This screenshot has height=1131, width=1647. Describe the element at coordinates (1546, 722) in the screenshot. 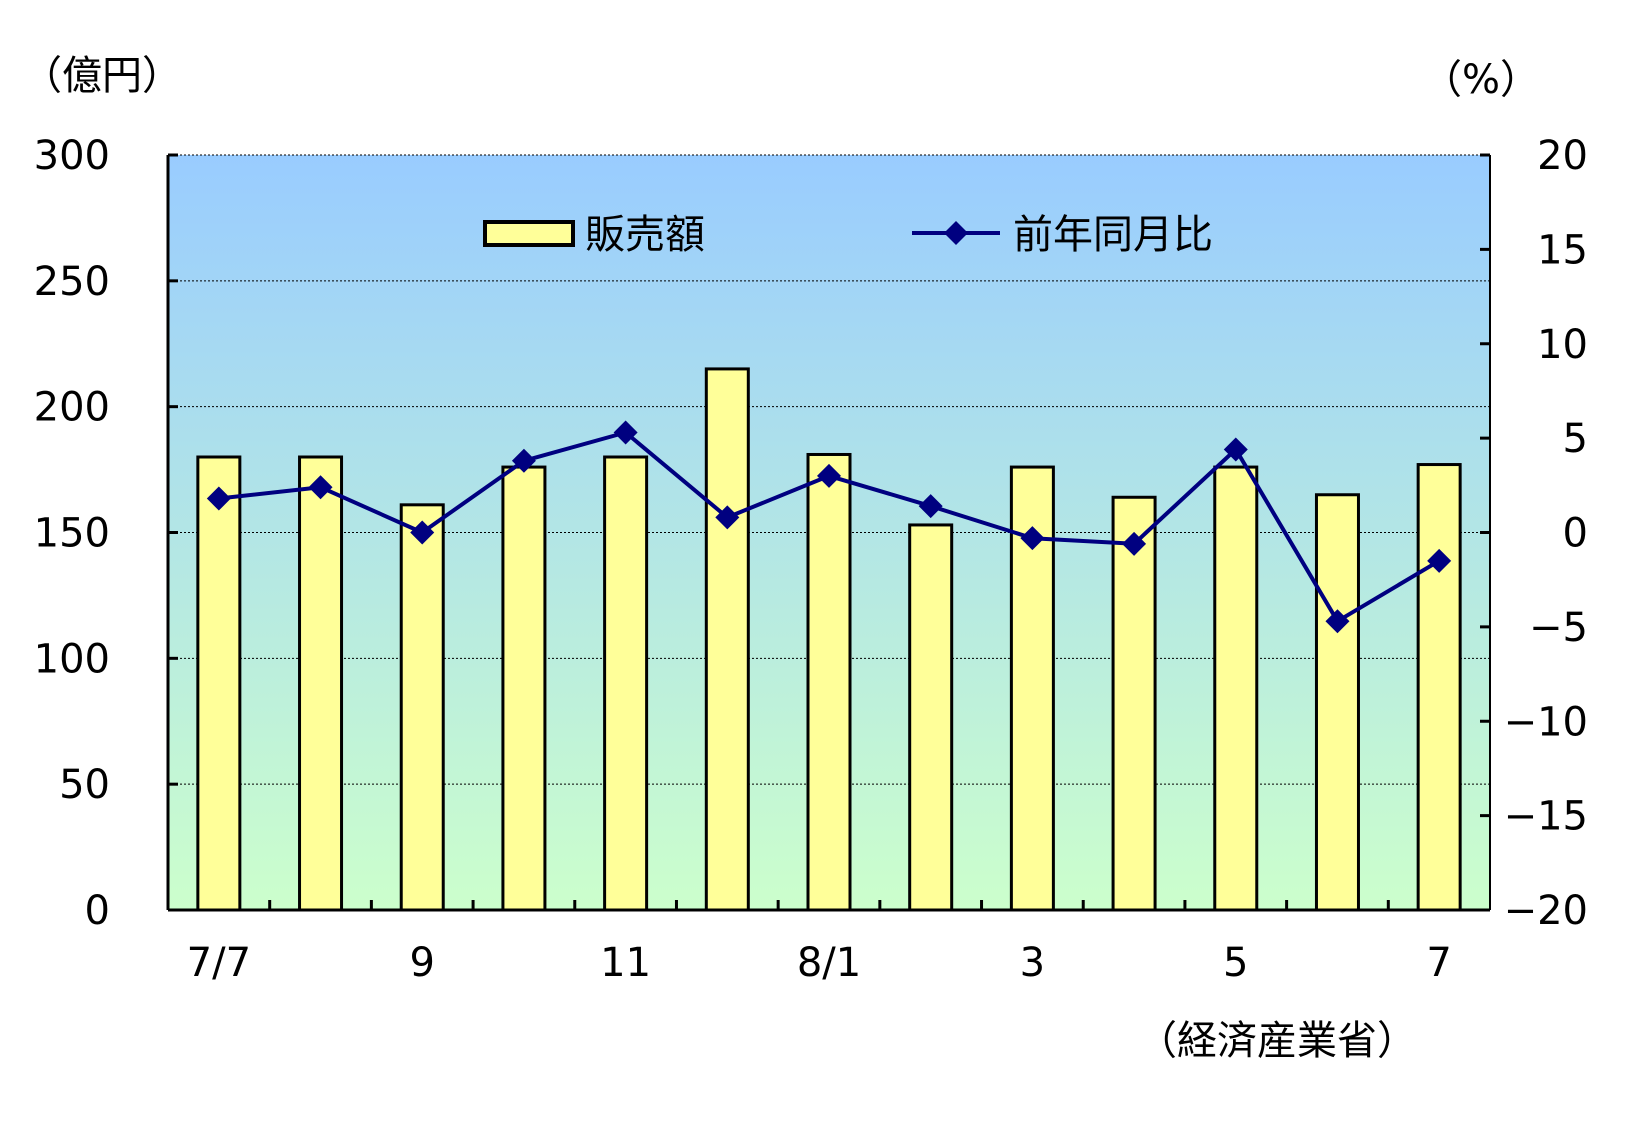

I see `right-tick-label--10: −10` at that location.